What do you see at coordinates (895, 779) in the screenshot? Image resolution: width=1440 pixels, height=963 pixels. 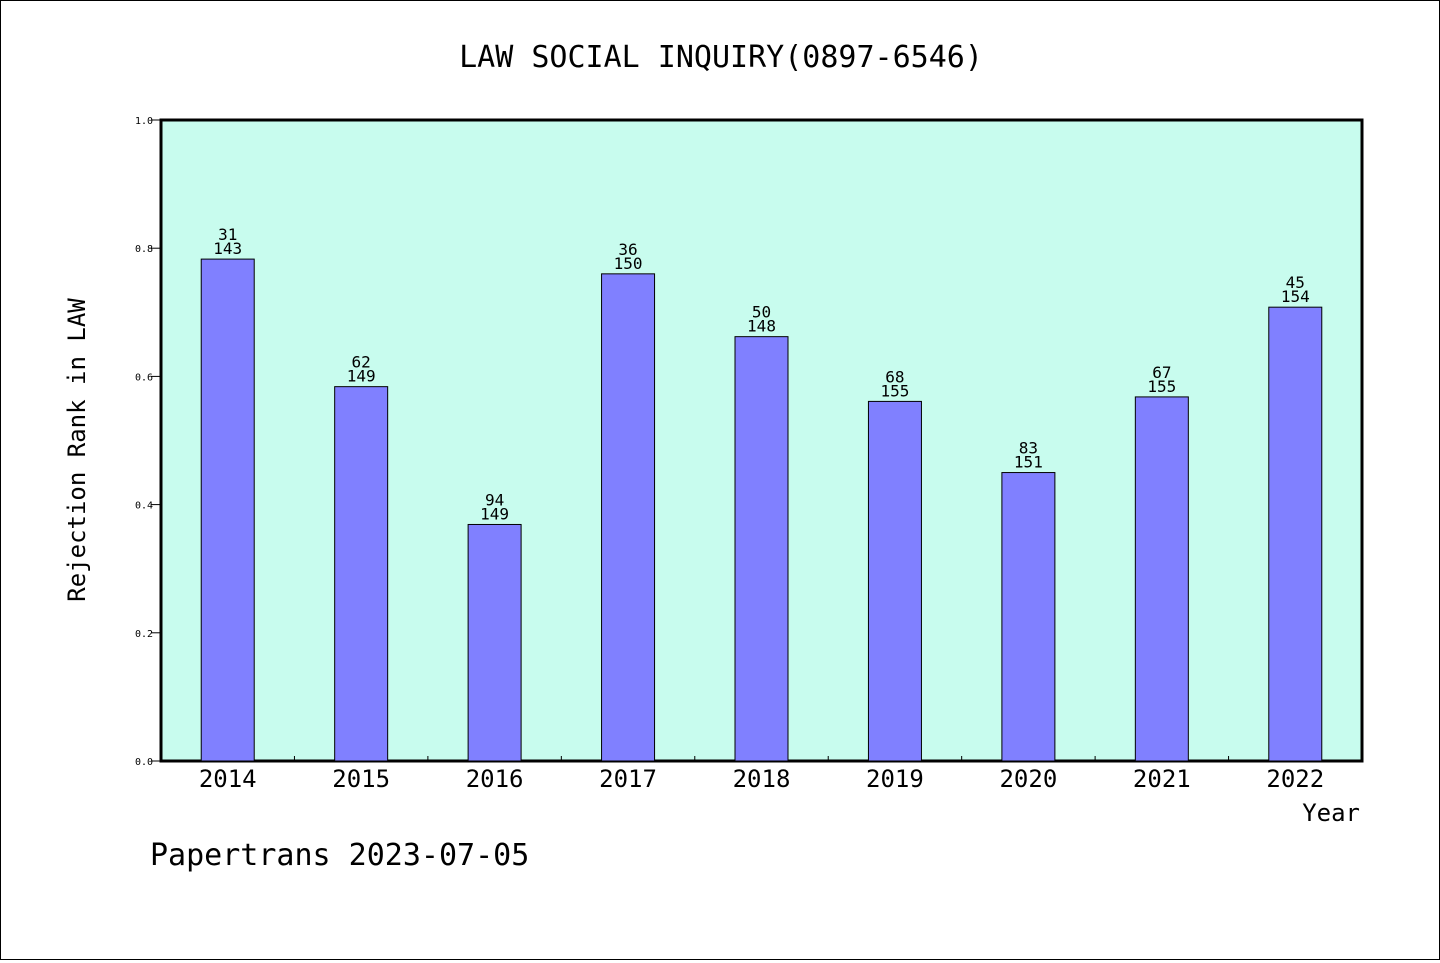 I see `x-tick-label: 2019` at bounding box center [895, 779].